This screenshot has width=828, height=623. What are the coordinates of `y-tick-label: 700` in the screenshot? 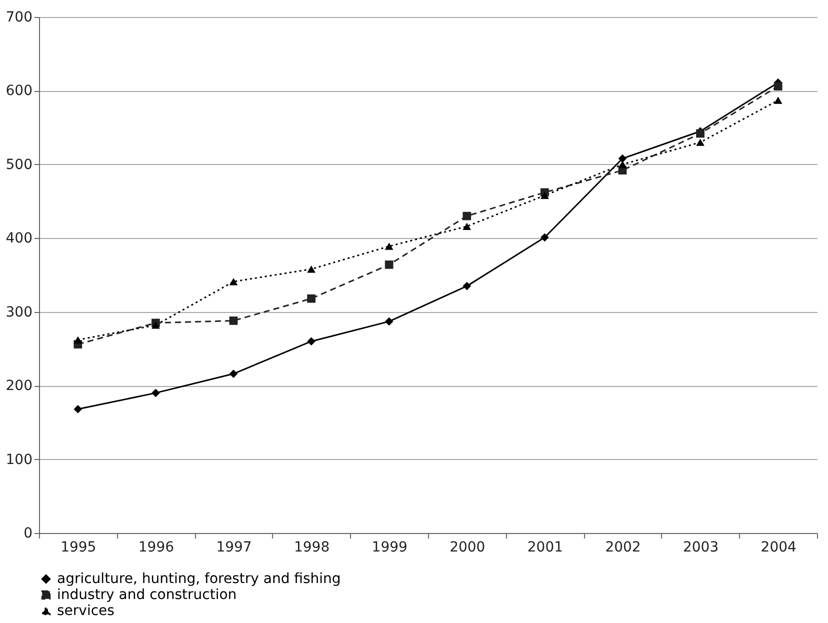 It's located at (19, 18).